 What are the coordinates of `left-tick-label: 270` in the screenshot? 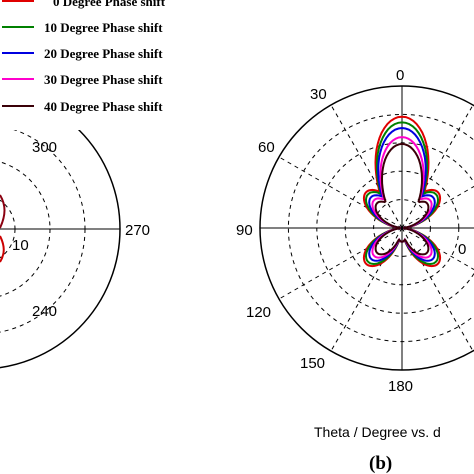 It's located at (137, 230).